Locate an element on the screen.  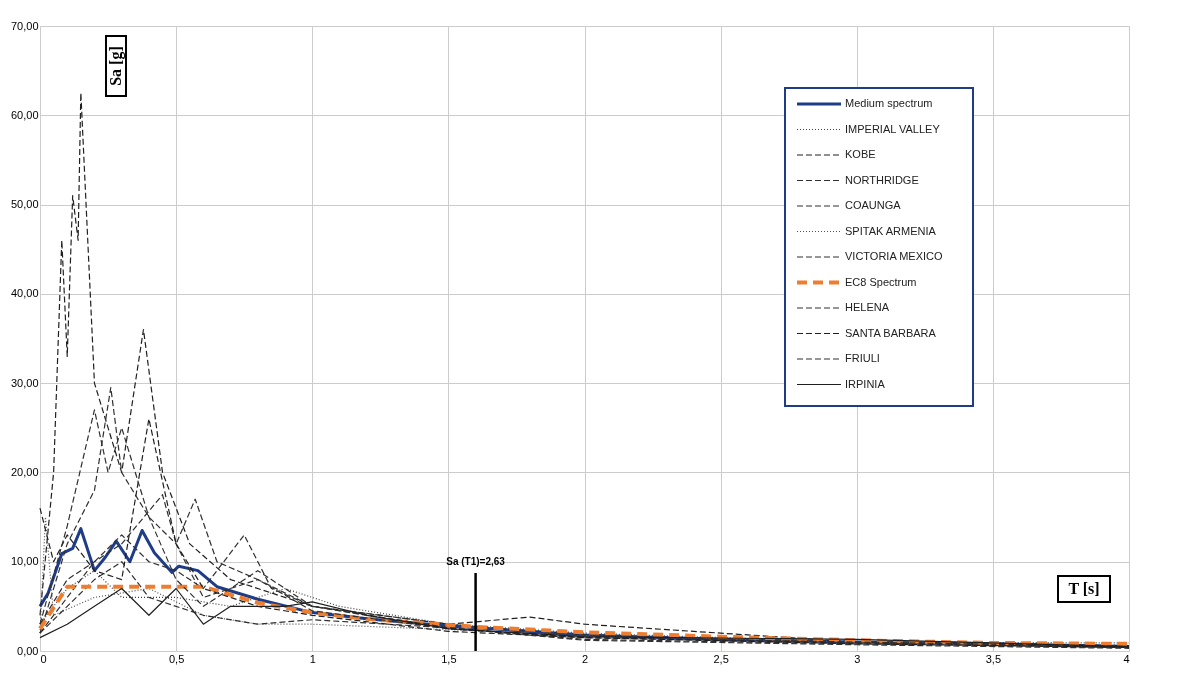
y-tick-label: 60,00 is located at coordinates (24, 114).